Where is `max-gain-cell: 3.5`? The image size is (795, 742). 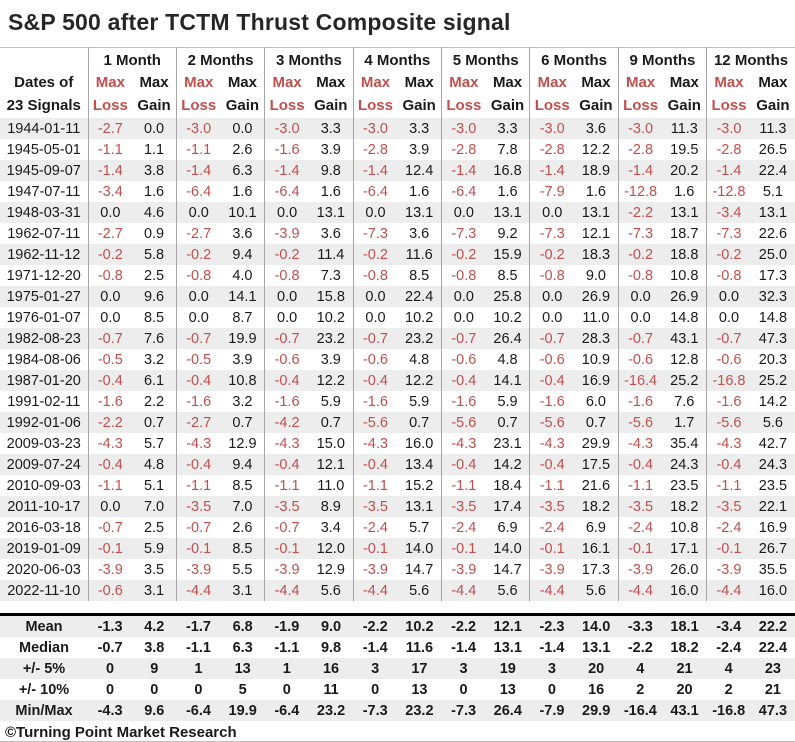 max-gain-cell: 3.5 is located at coordinates (154, 569).